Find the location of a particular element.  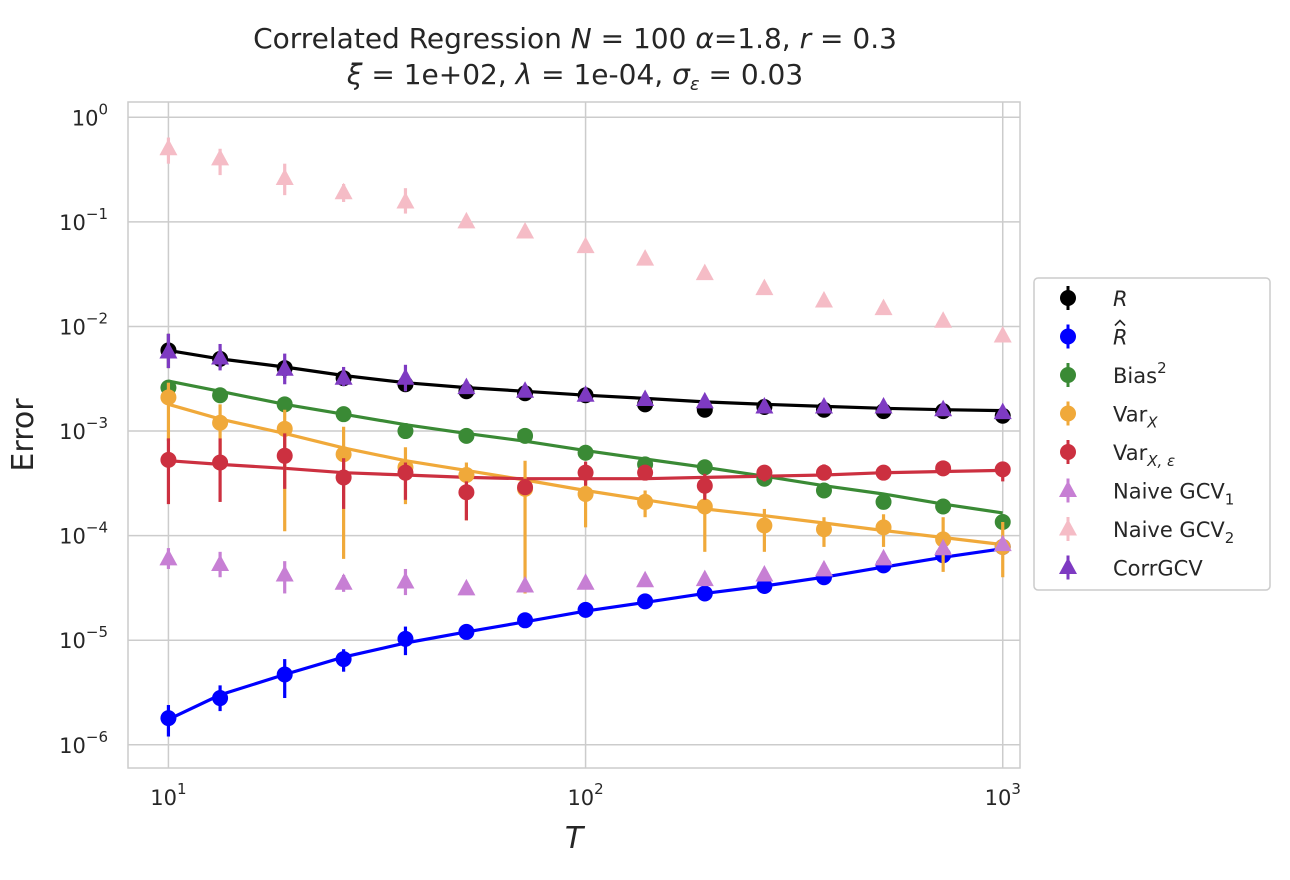

y-tick-label: 10⁻¹ is located at coordinates (83, 220).